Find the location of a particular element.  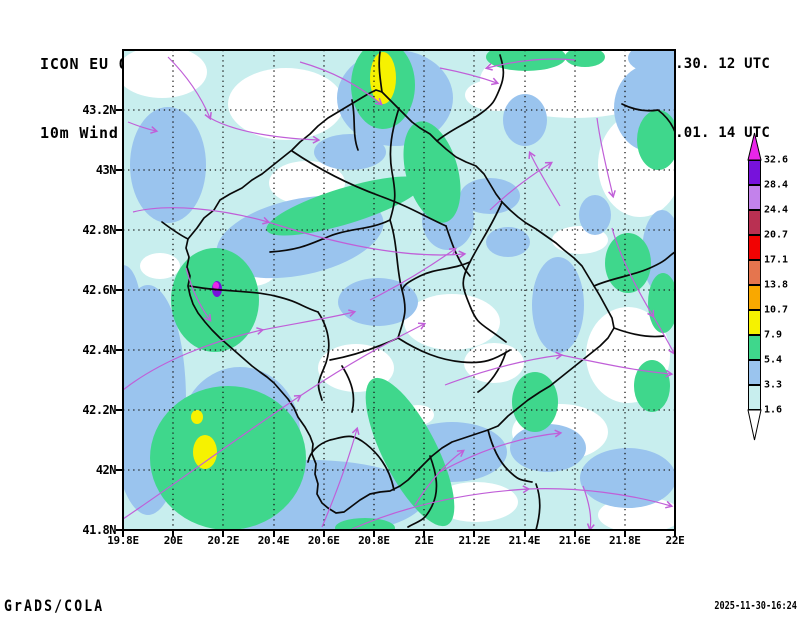

legend-arrow-down is located at coordinates (754, 425).